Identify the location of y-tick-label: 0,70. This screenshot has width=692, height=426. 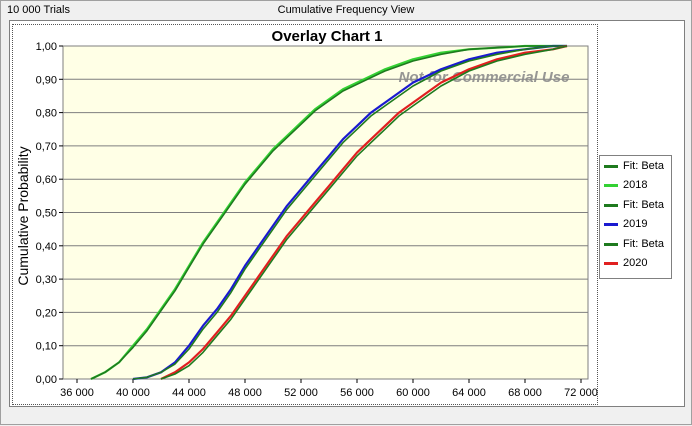
(46, 147).